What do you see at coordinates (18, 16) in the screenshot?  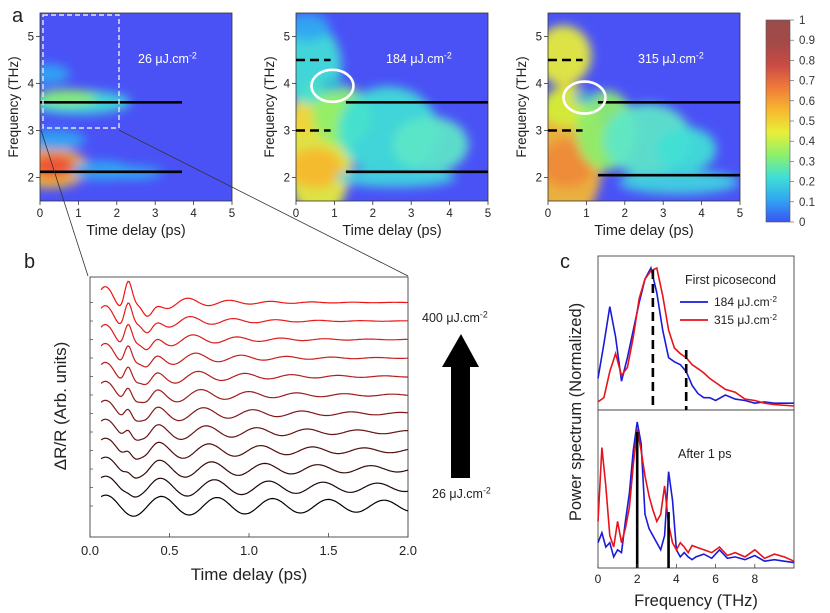 I see `panel-label-a: a` at bounding box center [18, 16].